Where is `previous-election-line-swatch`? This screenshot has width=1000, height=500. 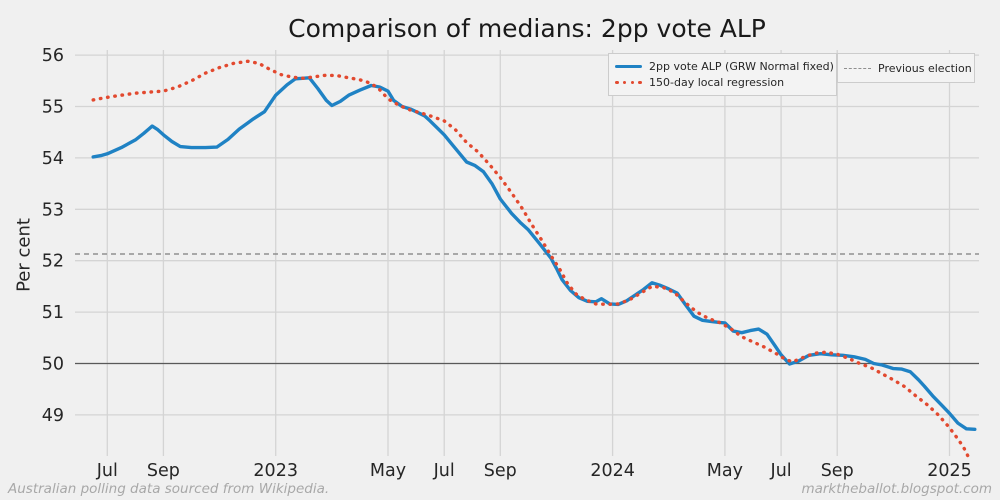
previous-election-line-swatch is located at coordinates (857, 68).